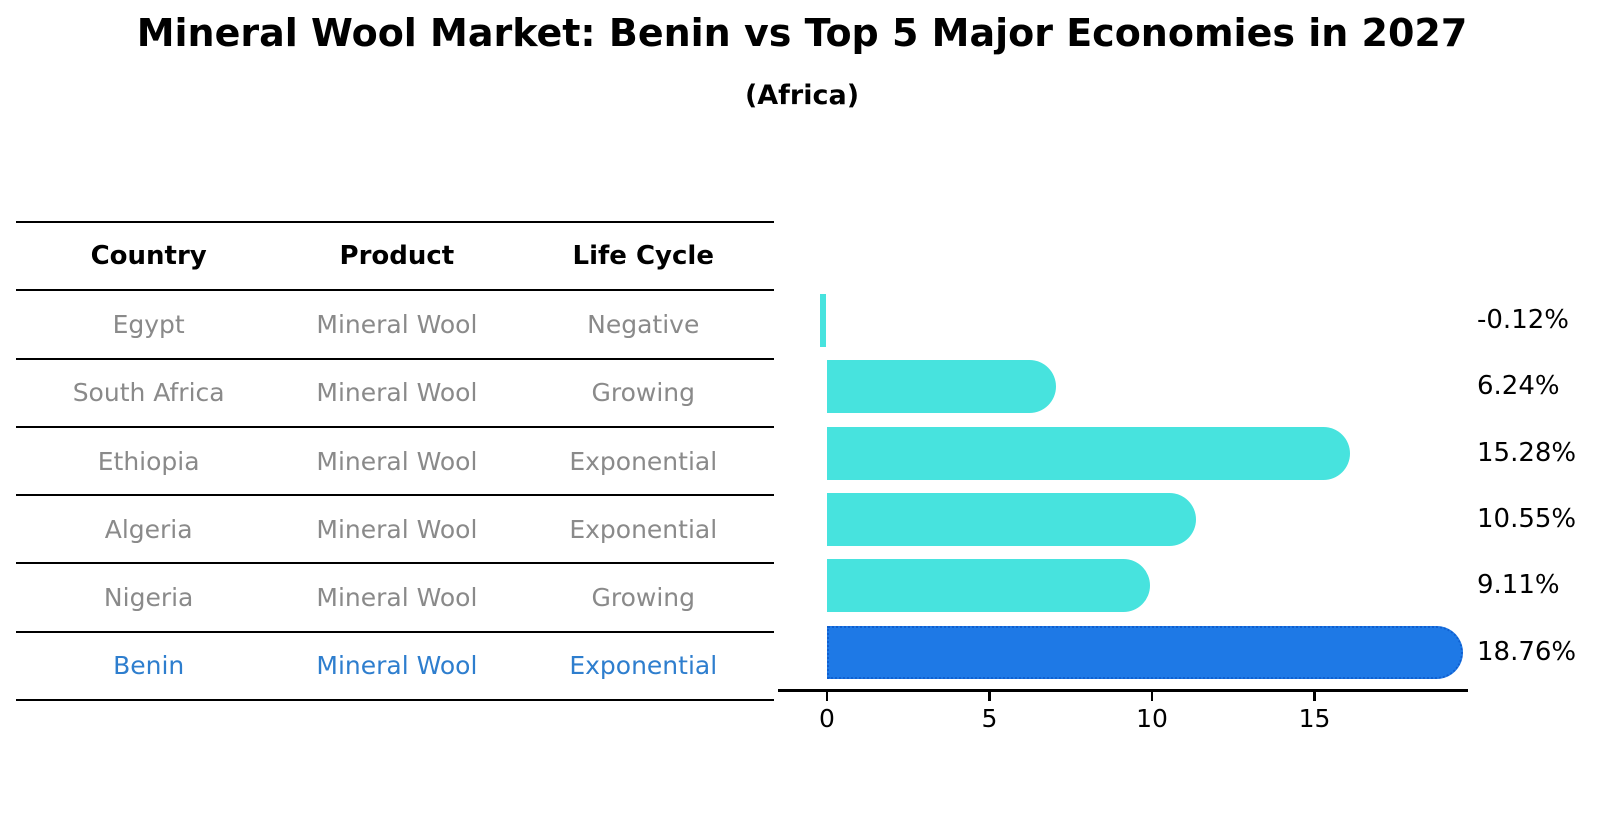 The height and width of the screenshot is (823, 1604). Describe the element at coordinates (1518, 386) in the screenshot. I see `value-label: 6.24%` at that location.